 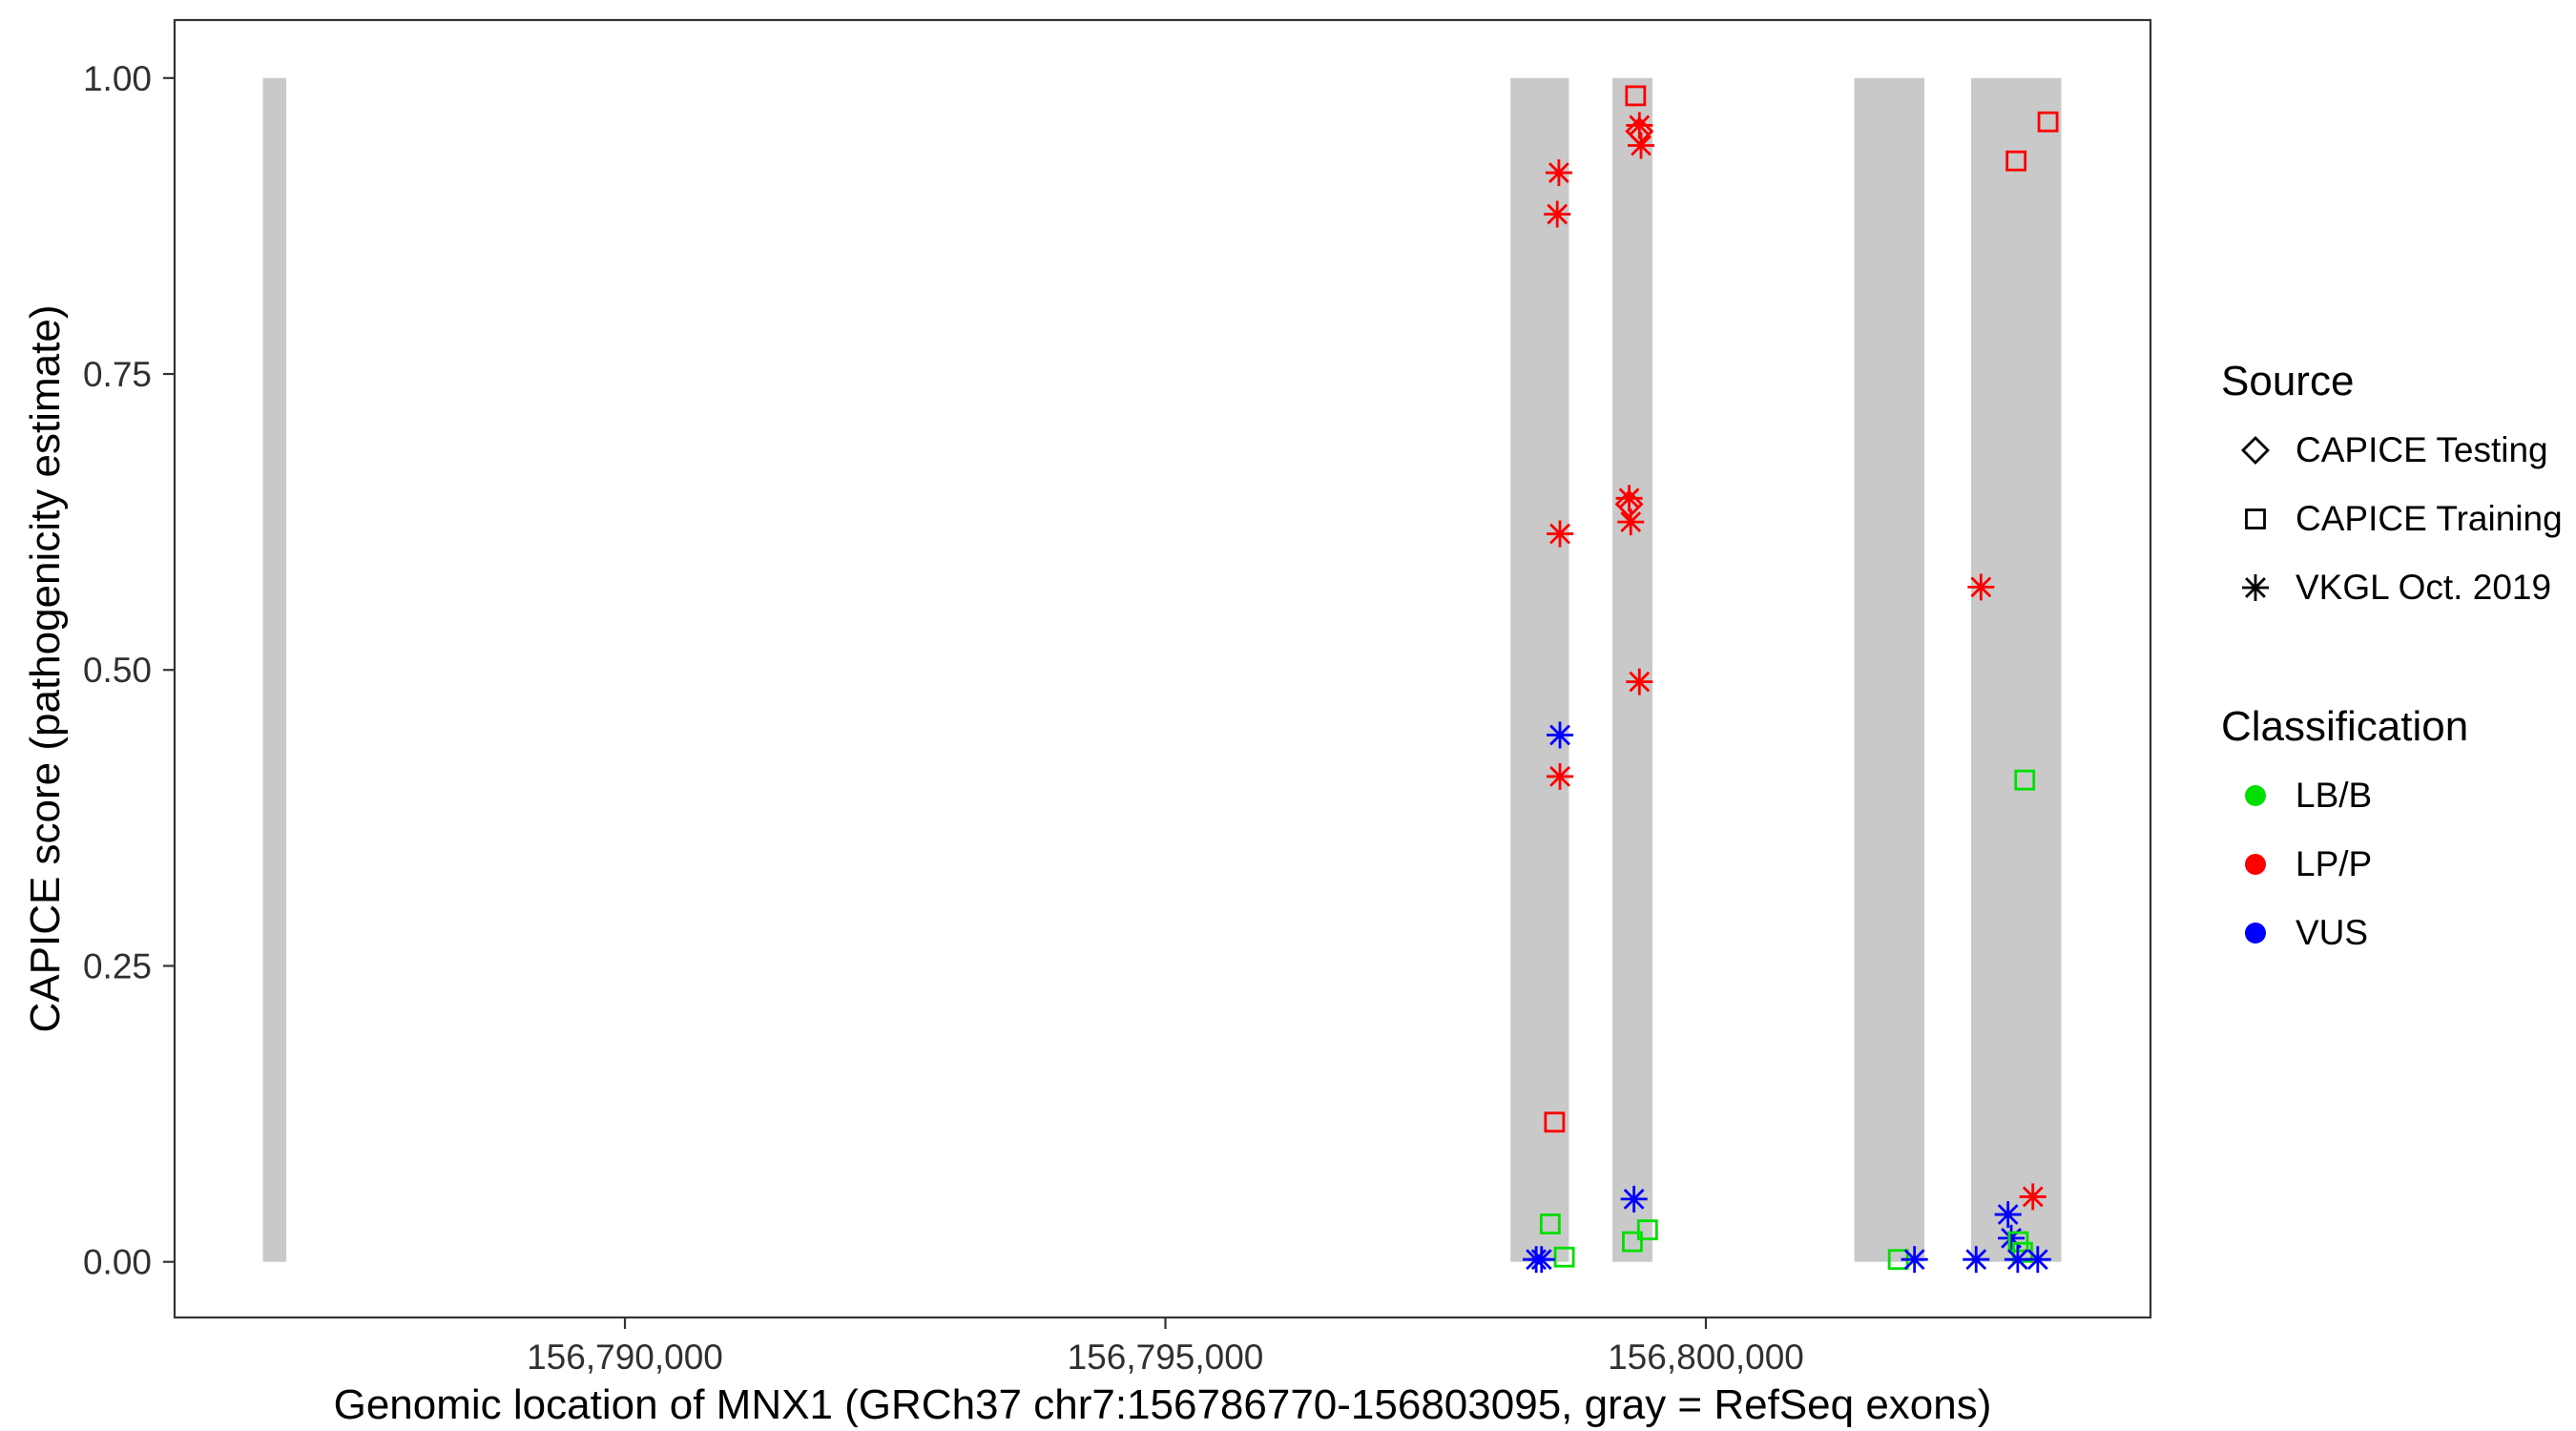 I want to click on y-tick-label: 0.75, so click(x=117, y=375).